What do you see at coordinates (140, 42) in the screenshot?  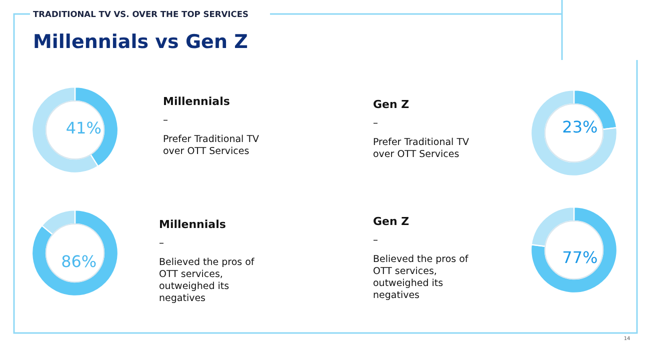 I see `text: Millennials vs Gen Z` at bounding box center [140, 42].